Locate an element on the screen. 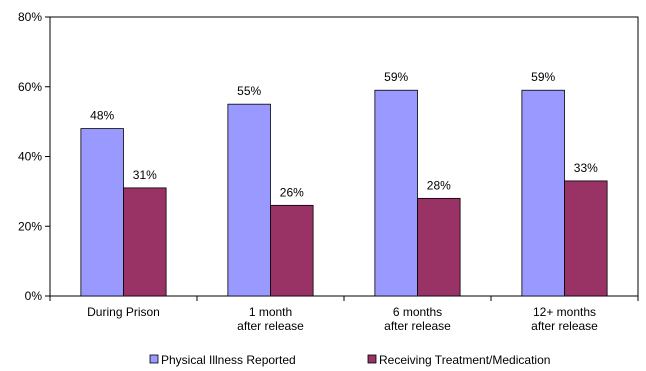 This screenshot has height=371, width=646. legend-label: Receiving Treatment/Medication is located at coordinates (464, 360).